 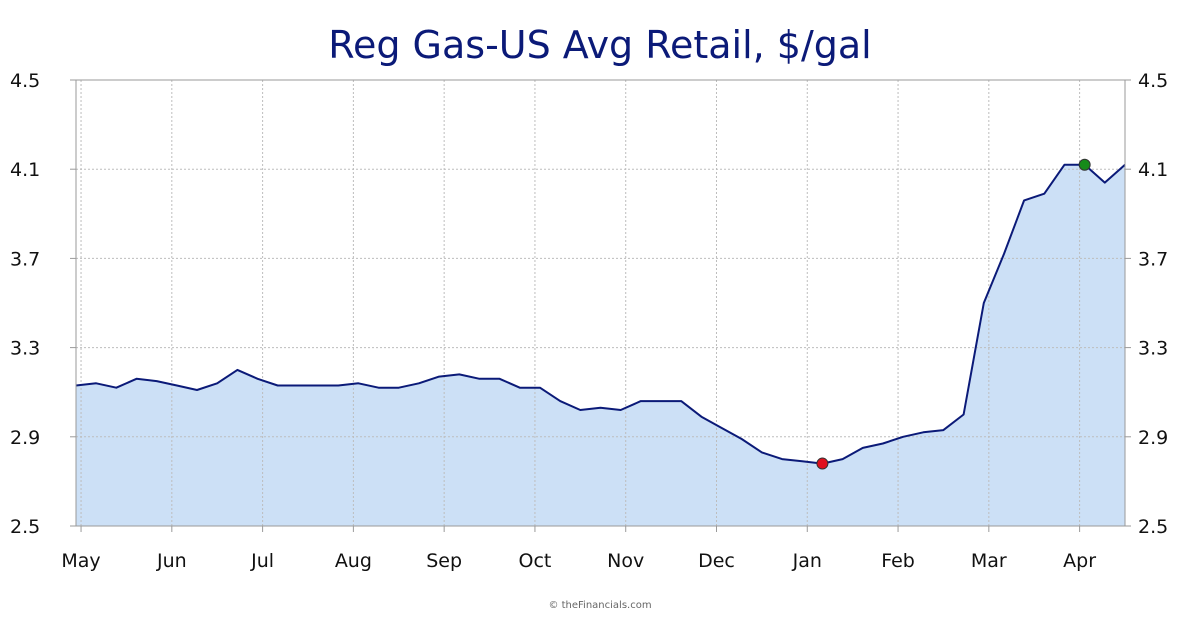 I want to click on x-tick-label: May, so click(x=80, y=561).